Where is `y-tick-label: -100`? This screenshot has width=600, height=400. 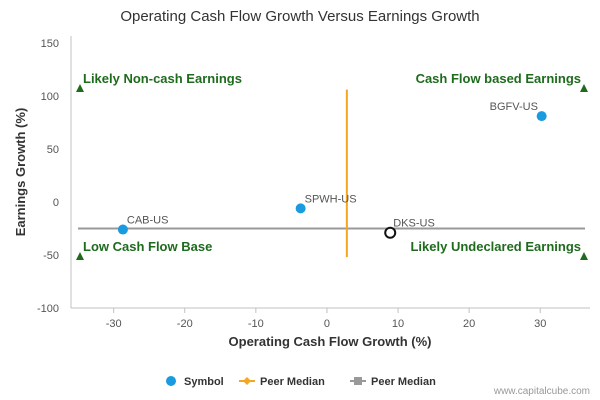
y-tick-label: -100 is located at coordinates (48, 309).